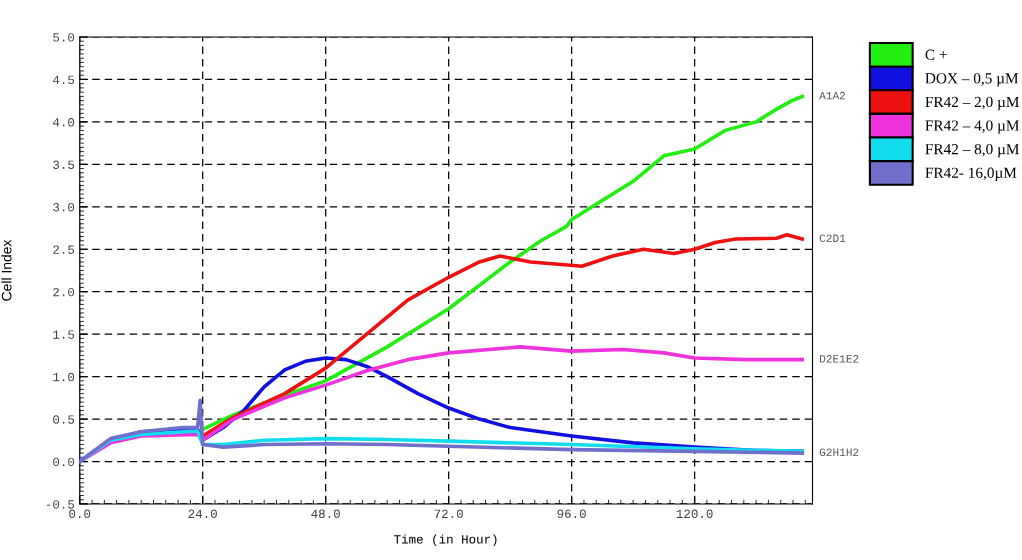  Describe the element at coordinates (64, 377) in the screenshot. I see `y-tick-label: 1.0` at that location.